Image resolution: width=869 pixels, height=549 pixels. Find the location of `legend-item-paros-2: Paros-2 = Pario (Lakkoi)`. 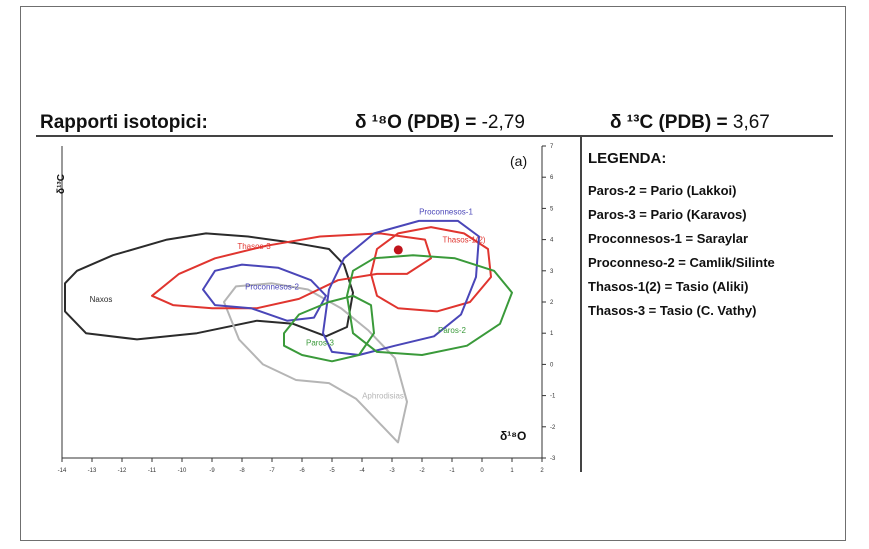

legend-item-paros-2: Paros-2 = Pario (Lakkoi) is located at coordinates (662, 190).